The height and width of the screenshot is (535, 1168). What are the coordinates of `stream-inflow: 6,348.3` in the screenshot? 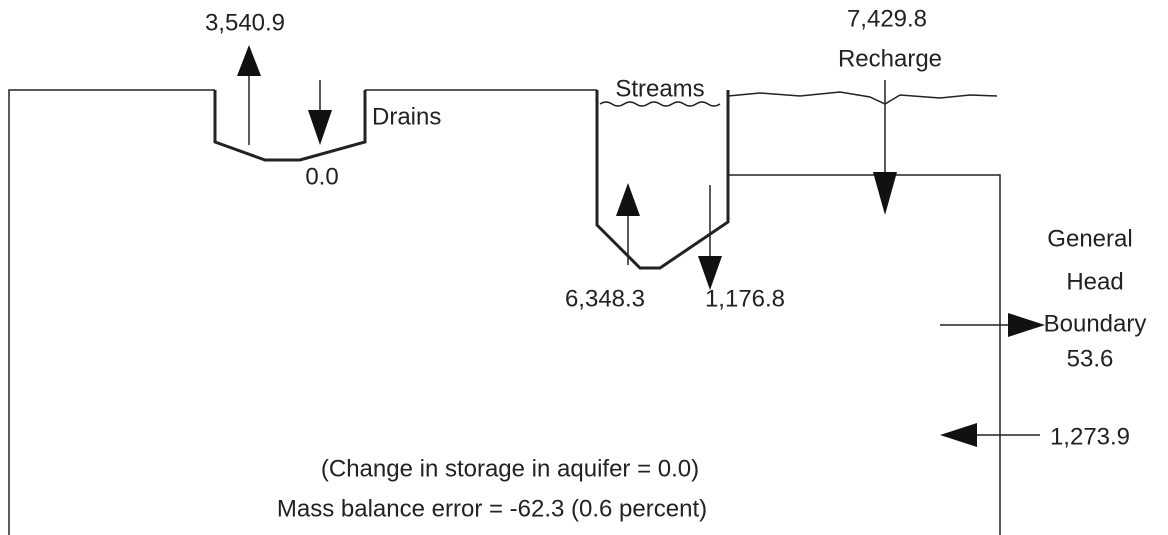 It's located at (605, 298).